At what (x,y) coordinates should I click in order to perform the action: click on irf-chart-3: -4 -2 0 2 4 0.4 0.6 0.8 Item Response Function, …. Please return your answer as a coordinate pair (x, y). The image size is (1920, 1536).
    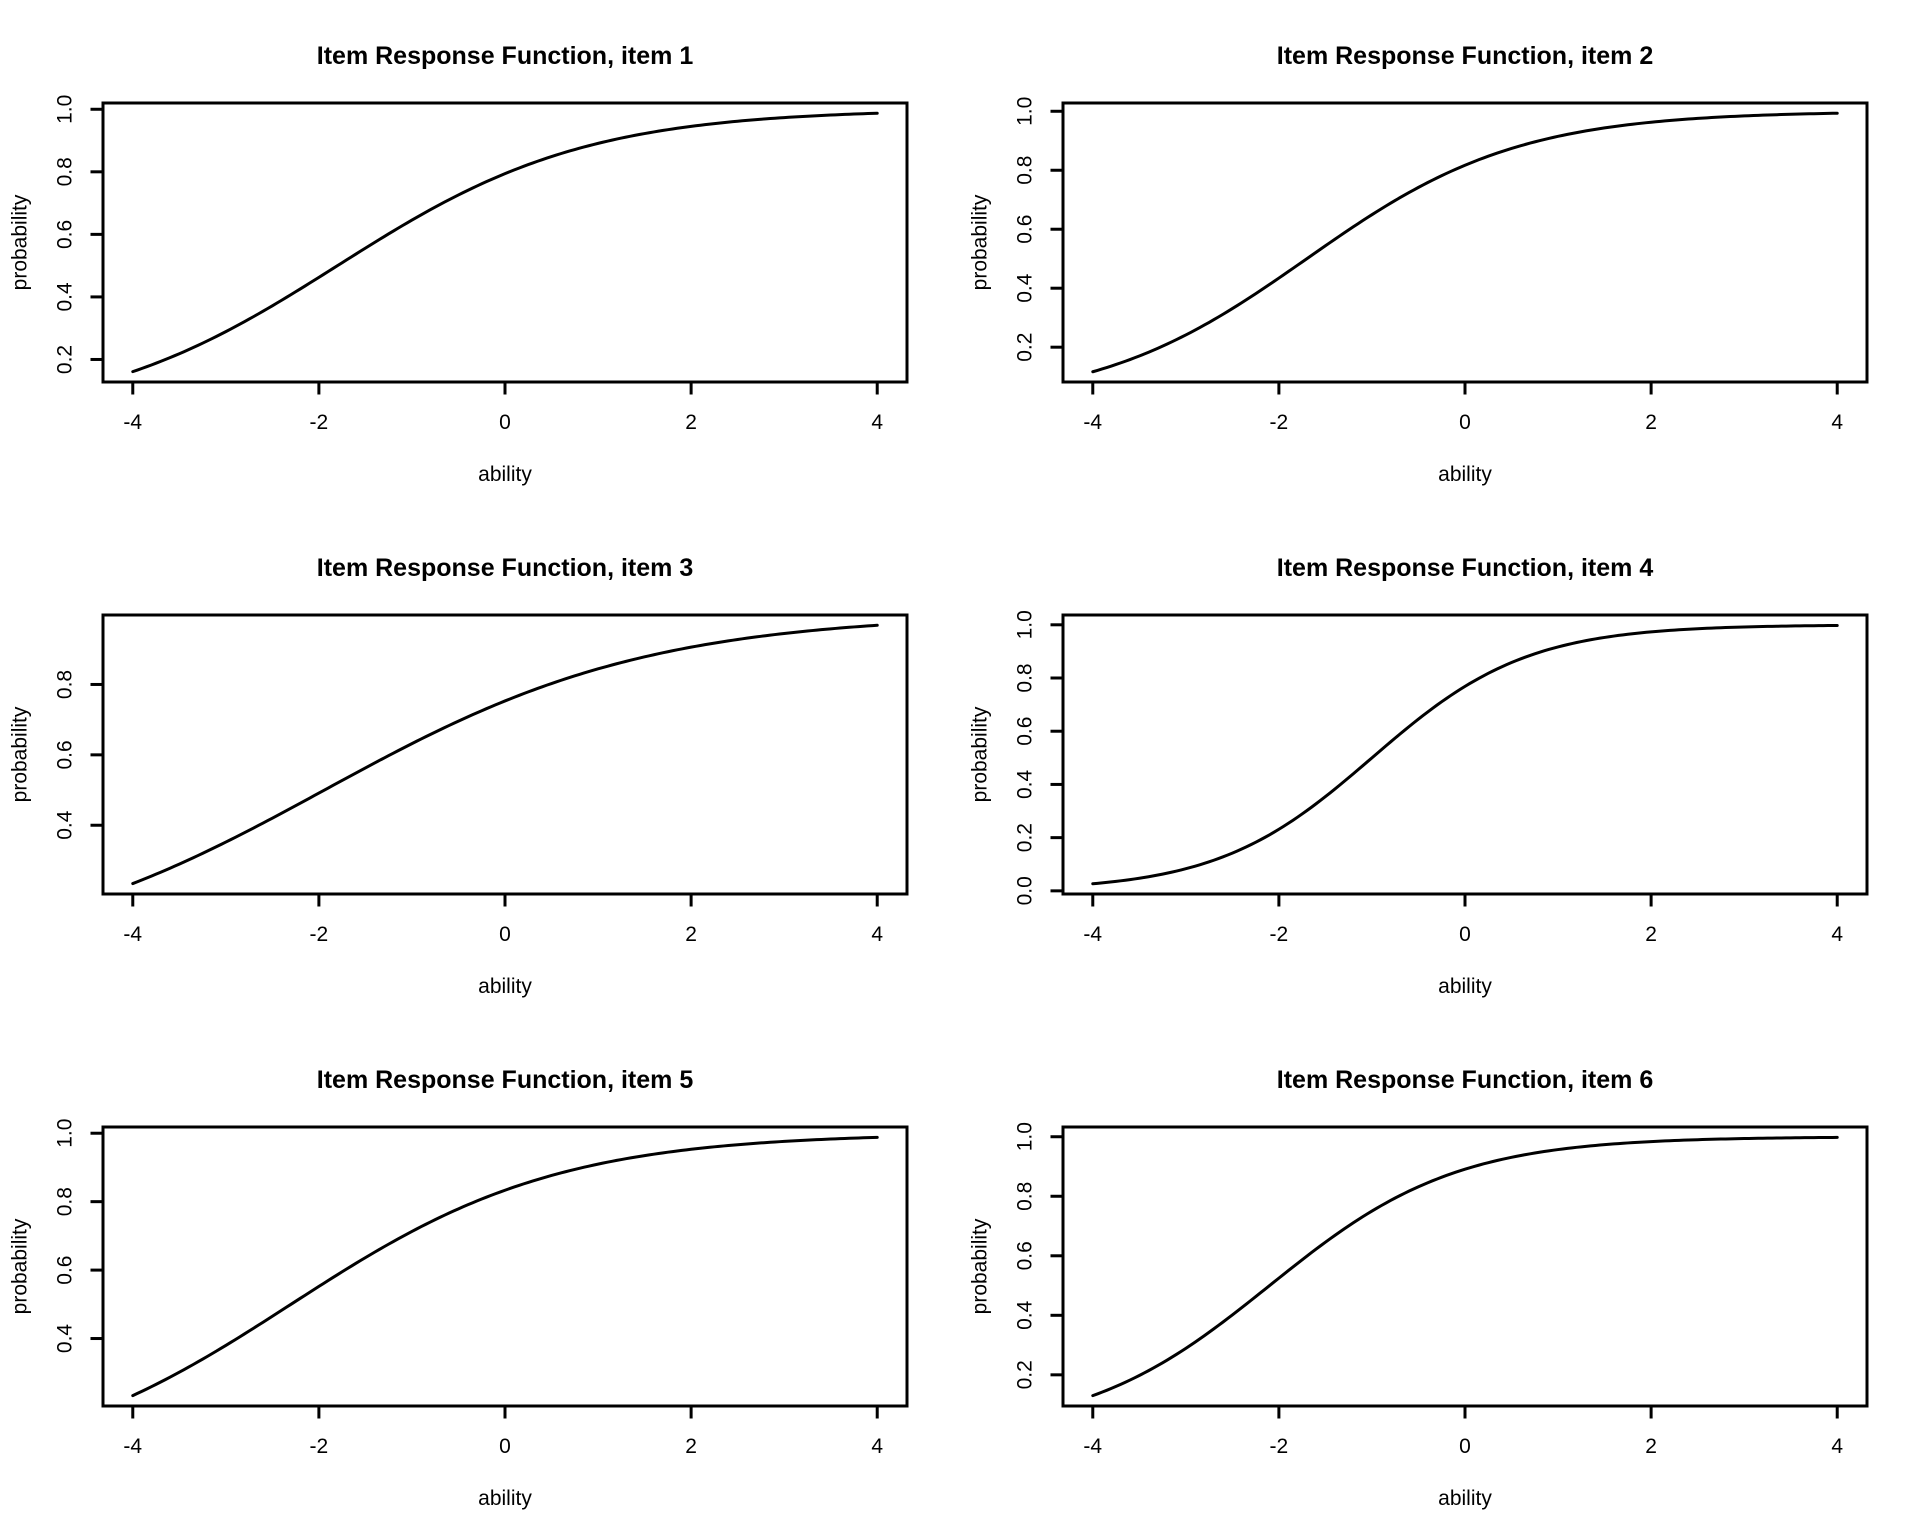
    Looking at the image, I should click on (459, 776).